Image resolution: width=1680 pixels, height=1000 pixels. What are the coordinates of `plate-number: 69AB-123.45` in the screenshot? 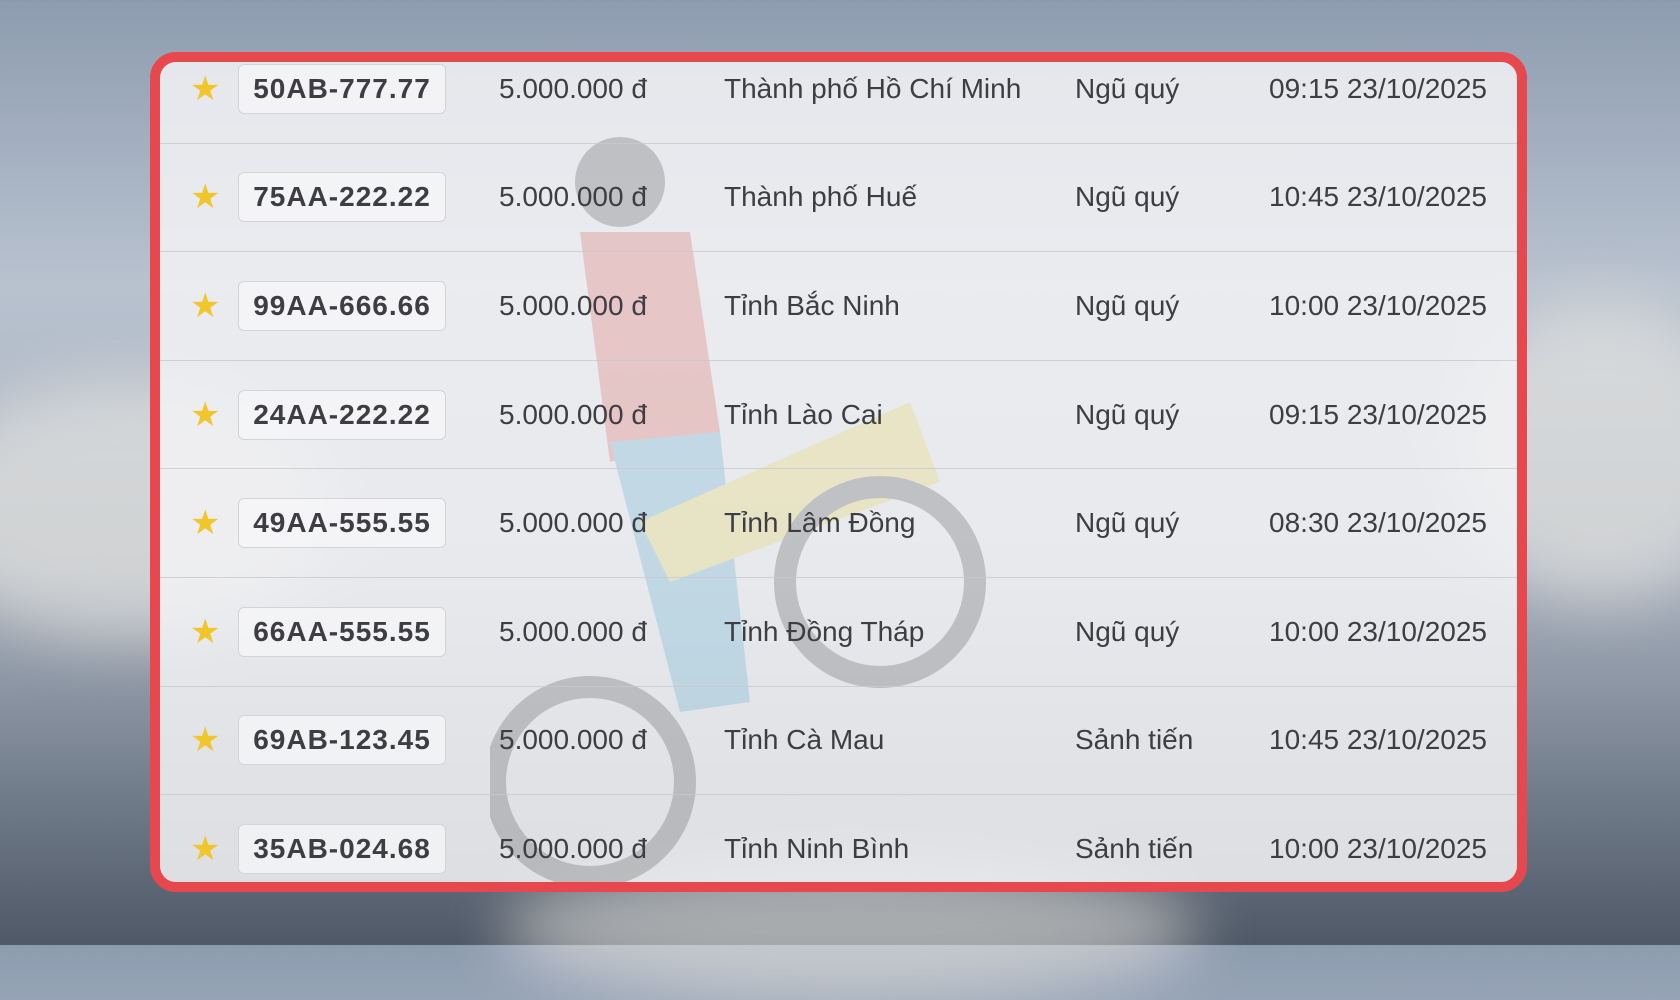 It's located at (342, 740).